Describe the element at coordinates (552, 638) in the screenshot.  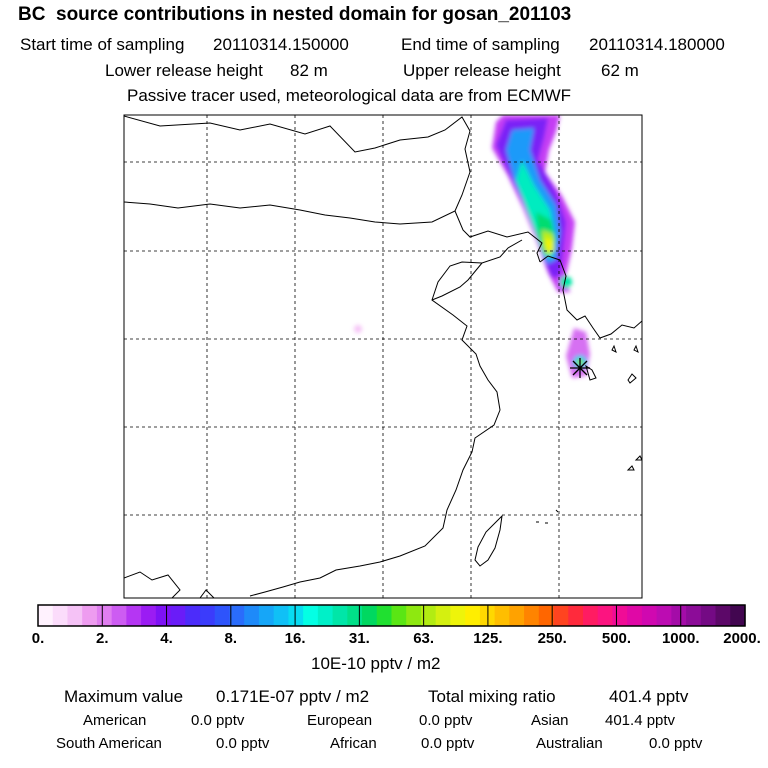
I see `colorbar-tick-label: 250.` at that location.